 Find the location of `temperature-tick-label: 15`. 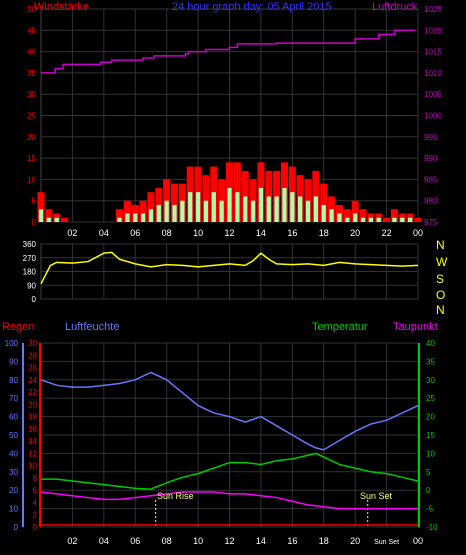

temperature-tick-label: 15 is located at coordinates (430, 435).